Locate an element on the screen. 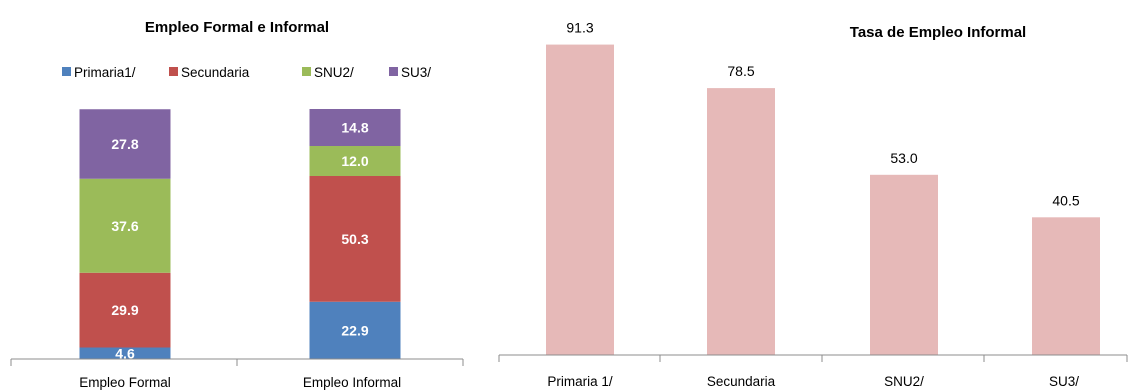 This screenshot has height=392, width=1134. right-category-label: SNU2/ is located at coordinates (904, 381).